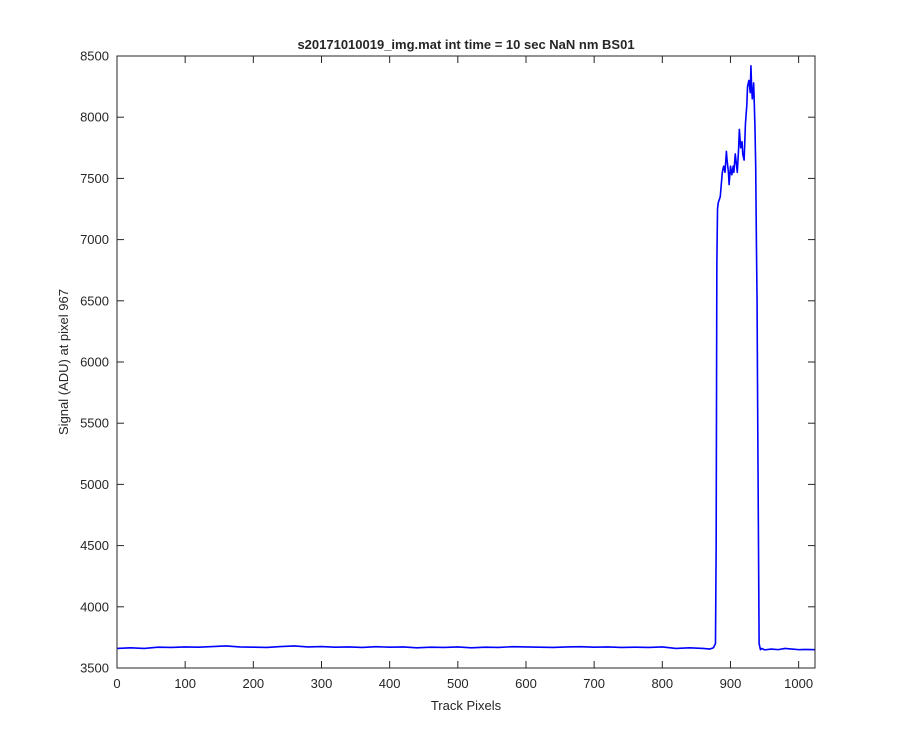  I want to click on x-tick-label: 200, so click(253, 683).